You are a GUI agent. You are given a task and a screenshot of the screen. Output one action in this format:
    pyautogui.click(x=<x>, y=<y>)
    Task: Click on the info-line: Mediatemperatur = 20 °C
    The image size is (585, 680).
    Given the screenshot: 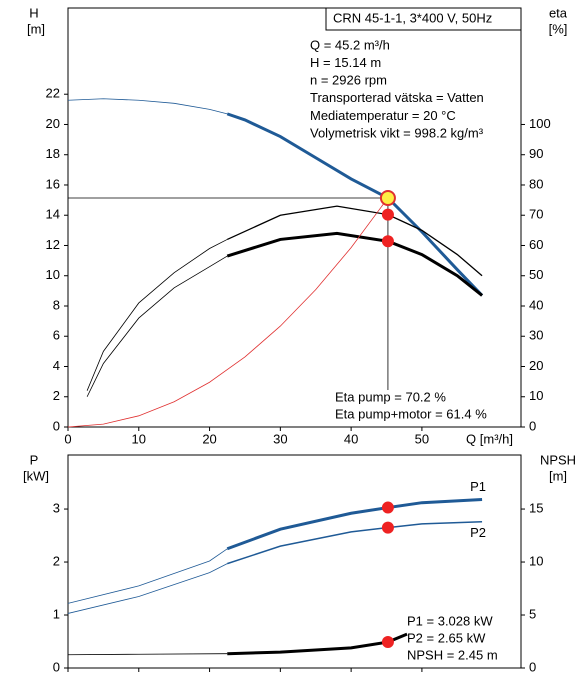 What is the action you would take?
    pyautogui.click(x=383, y=115)
    